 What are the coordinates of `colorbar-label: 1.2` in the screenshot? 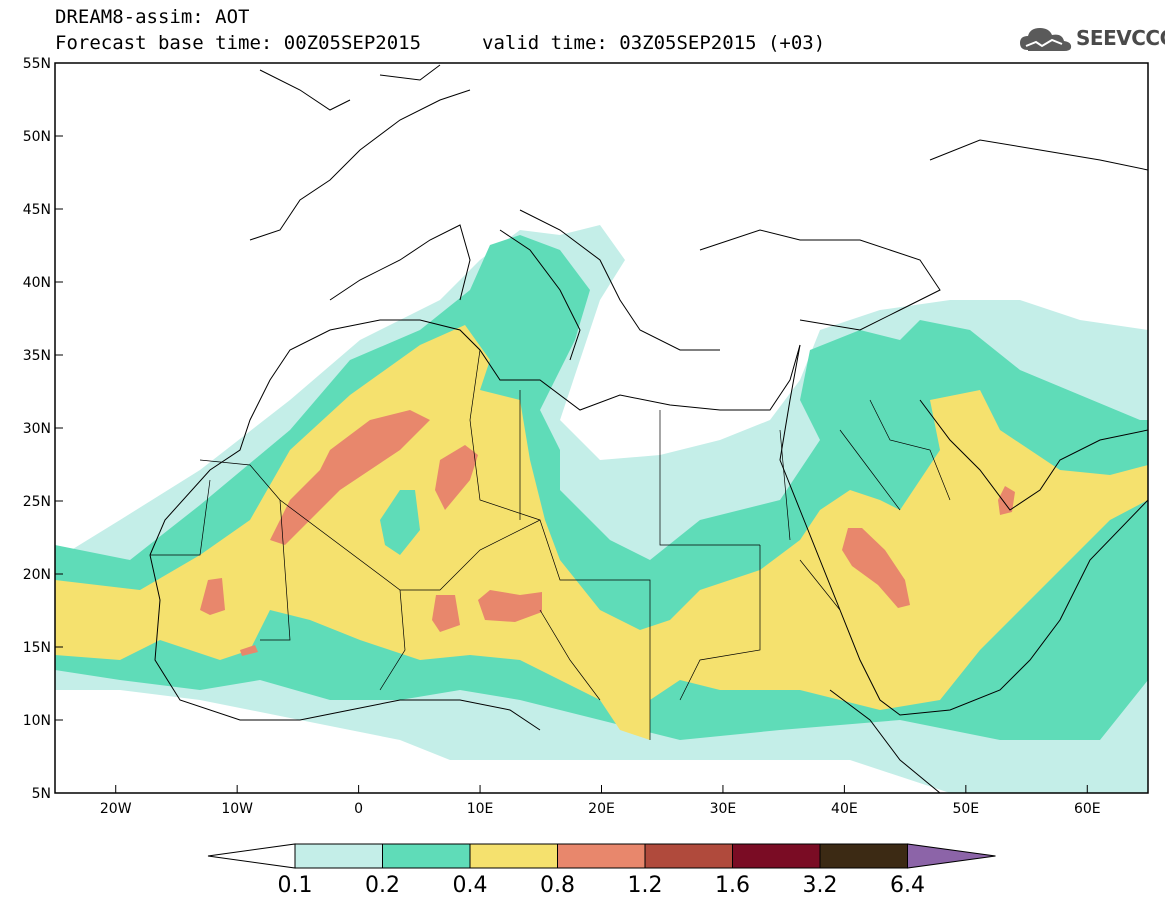 It's located at (645, 885).